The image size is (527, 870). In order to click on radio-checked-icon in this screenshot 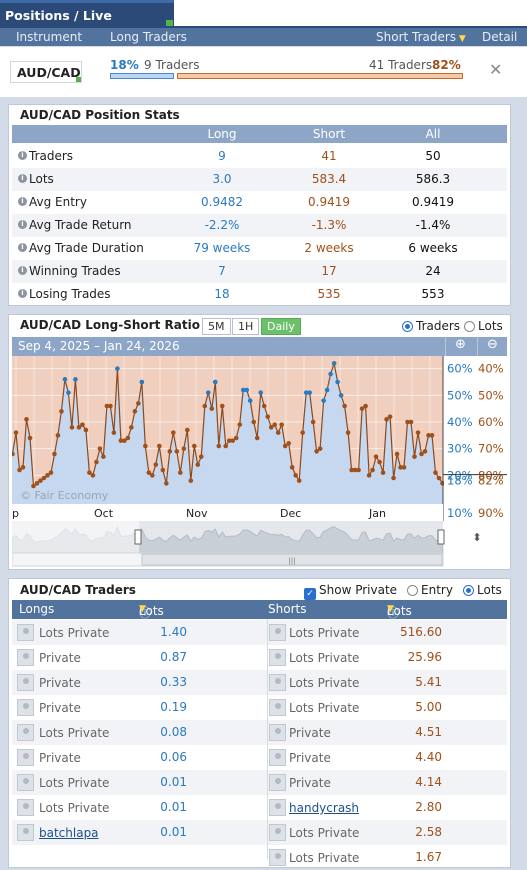, I will do `click(407, 326)`.